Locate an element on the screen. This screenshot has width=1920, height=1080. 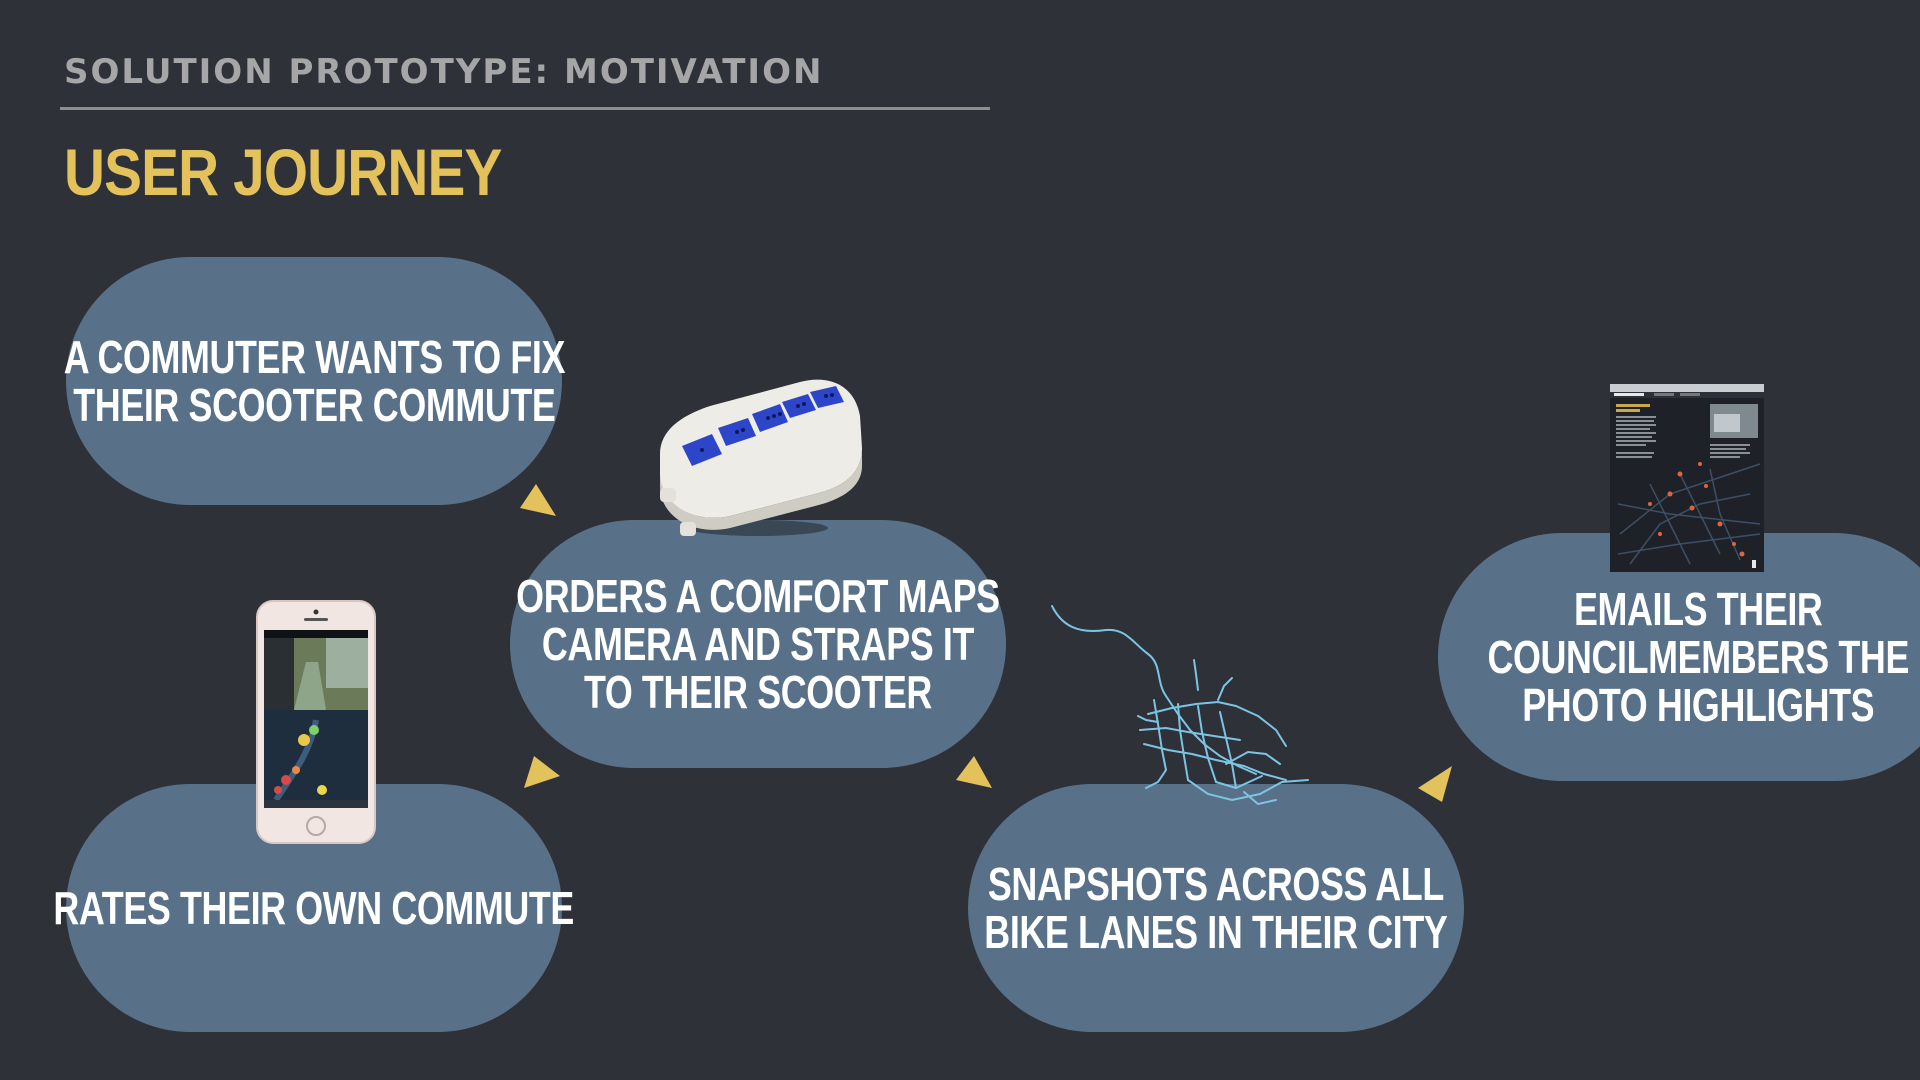
step-2-line-2: CAMERA AND STRAPS IT is located at coordinates (758, 644).